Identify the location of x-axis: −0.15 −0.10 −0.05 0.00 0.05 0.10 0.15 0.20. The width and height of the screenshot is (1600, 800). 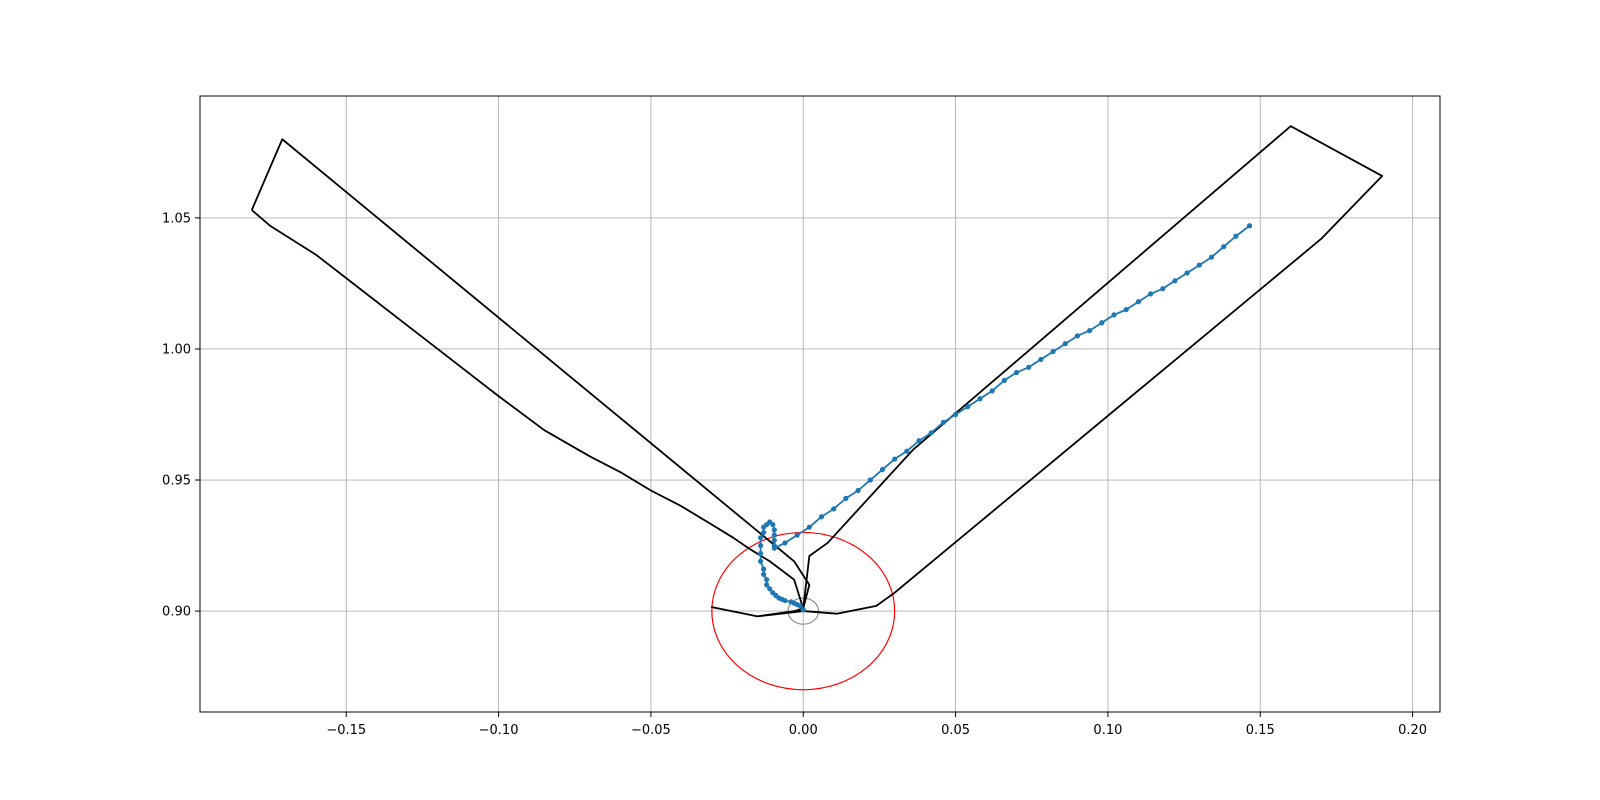
(876, 725).